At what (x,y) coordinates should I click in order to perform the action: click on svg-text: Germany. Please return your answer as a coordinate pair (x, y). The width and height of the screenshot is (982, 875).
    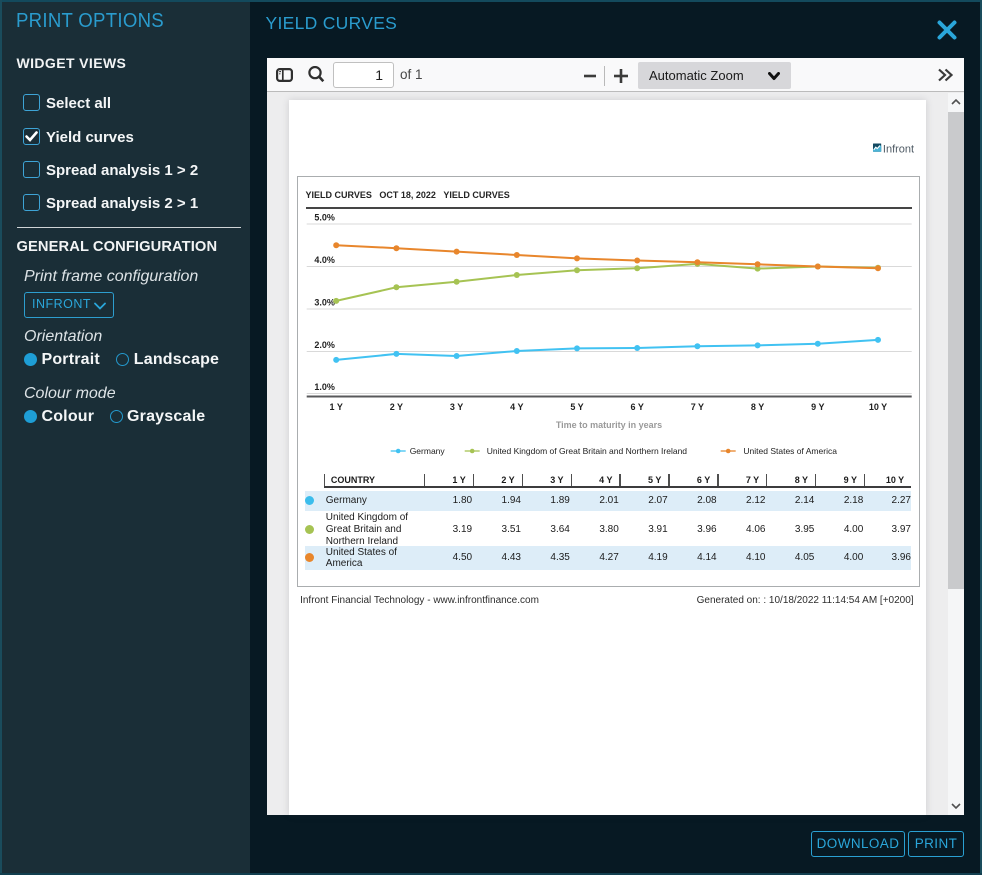
    Looking at the image, I should click on (428, 451).